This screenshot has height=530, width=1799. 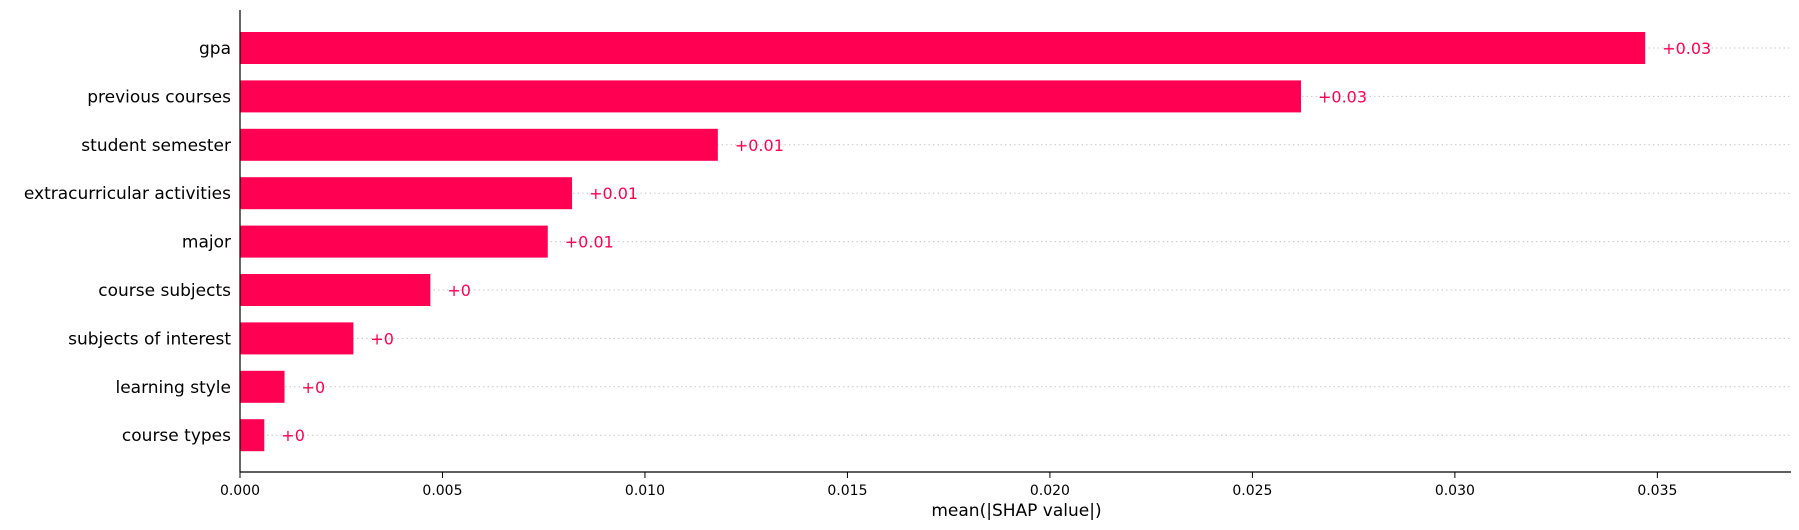 What do you see at coordinates (1016, 511) in the screenshot?
I see `x-axis-title: mean(|SHAP value|)` at bounding box center [1016, 511].